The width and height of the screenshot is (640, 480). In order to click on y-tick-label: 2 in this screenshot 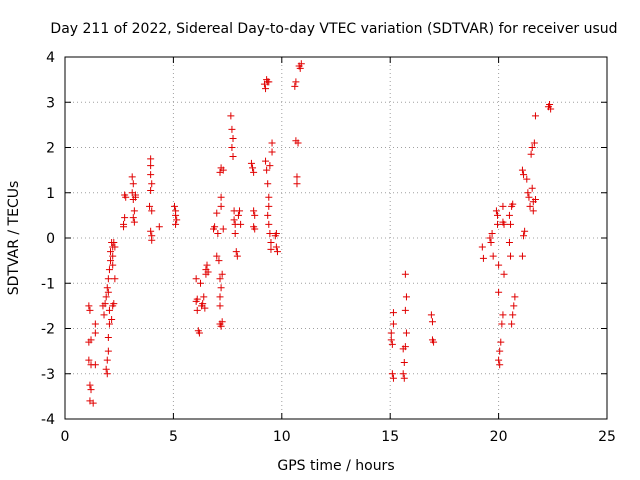, I will do `click(50, 149)`.